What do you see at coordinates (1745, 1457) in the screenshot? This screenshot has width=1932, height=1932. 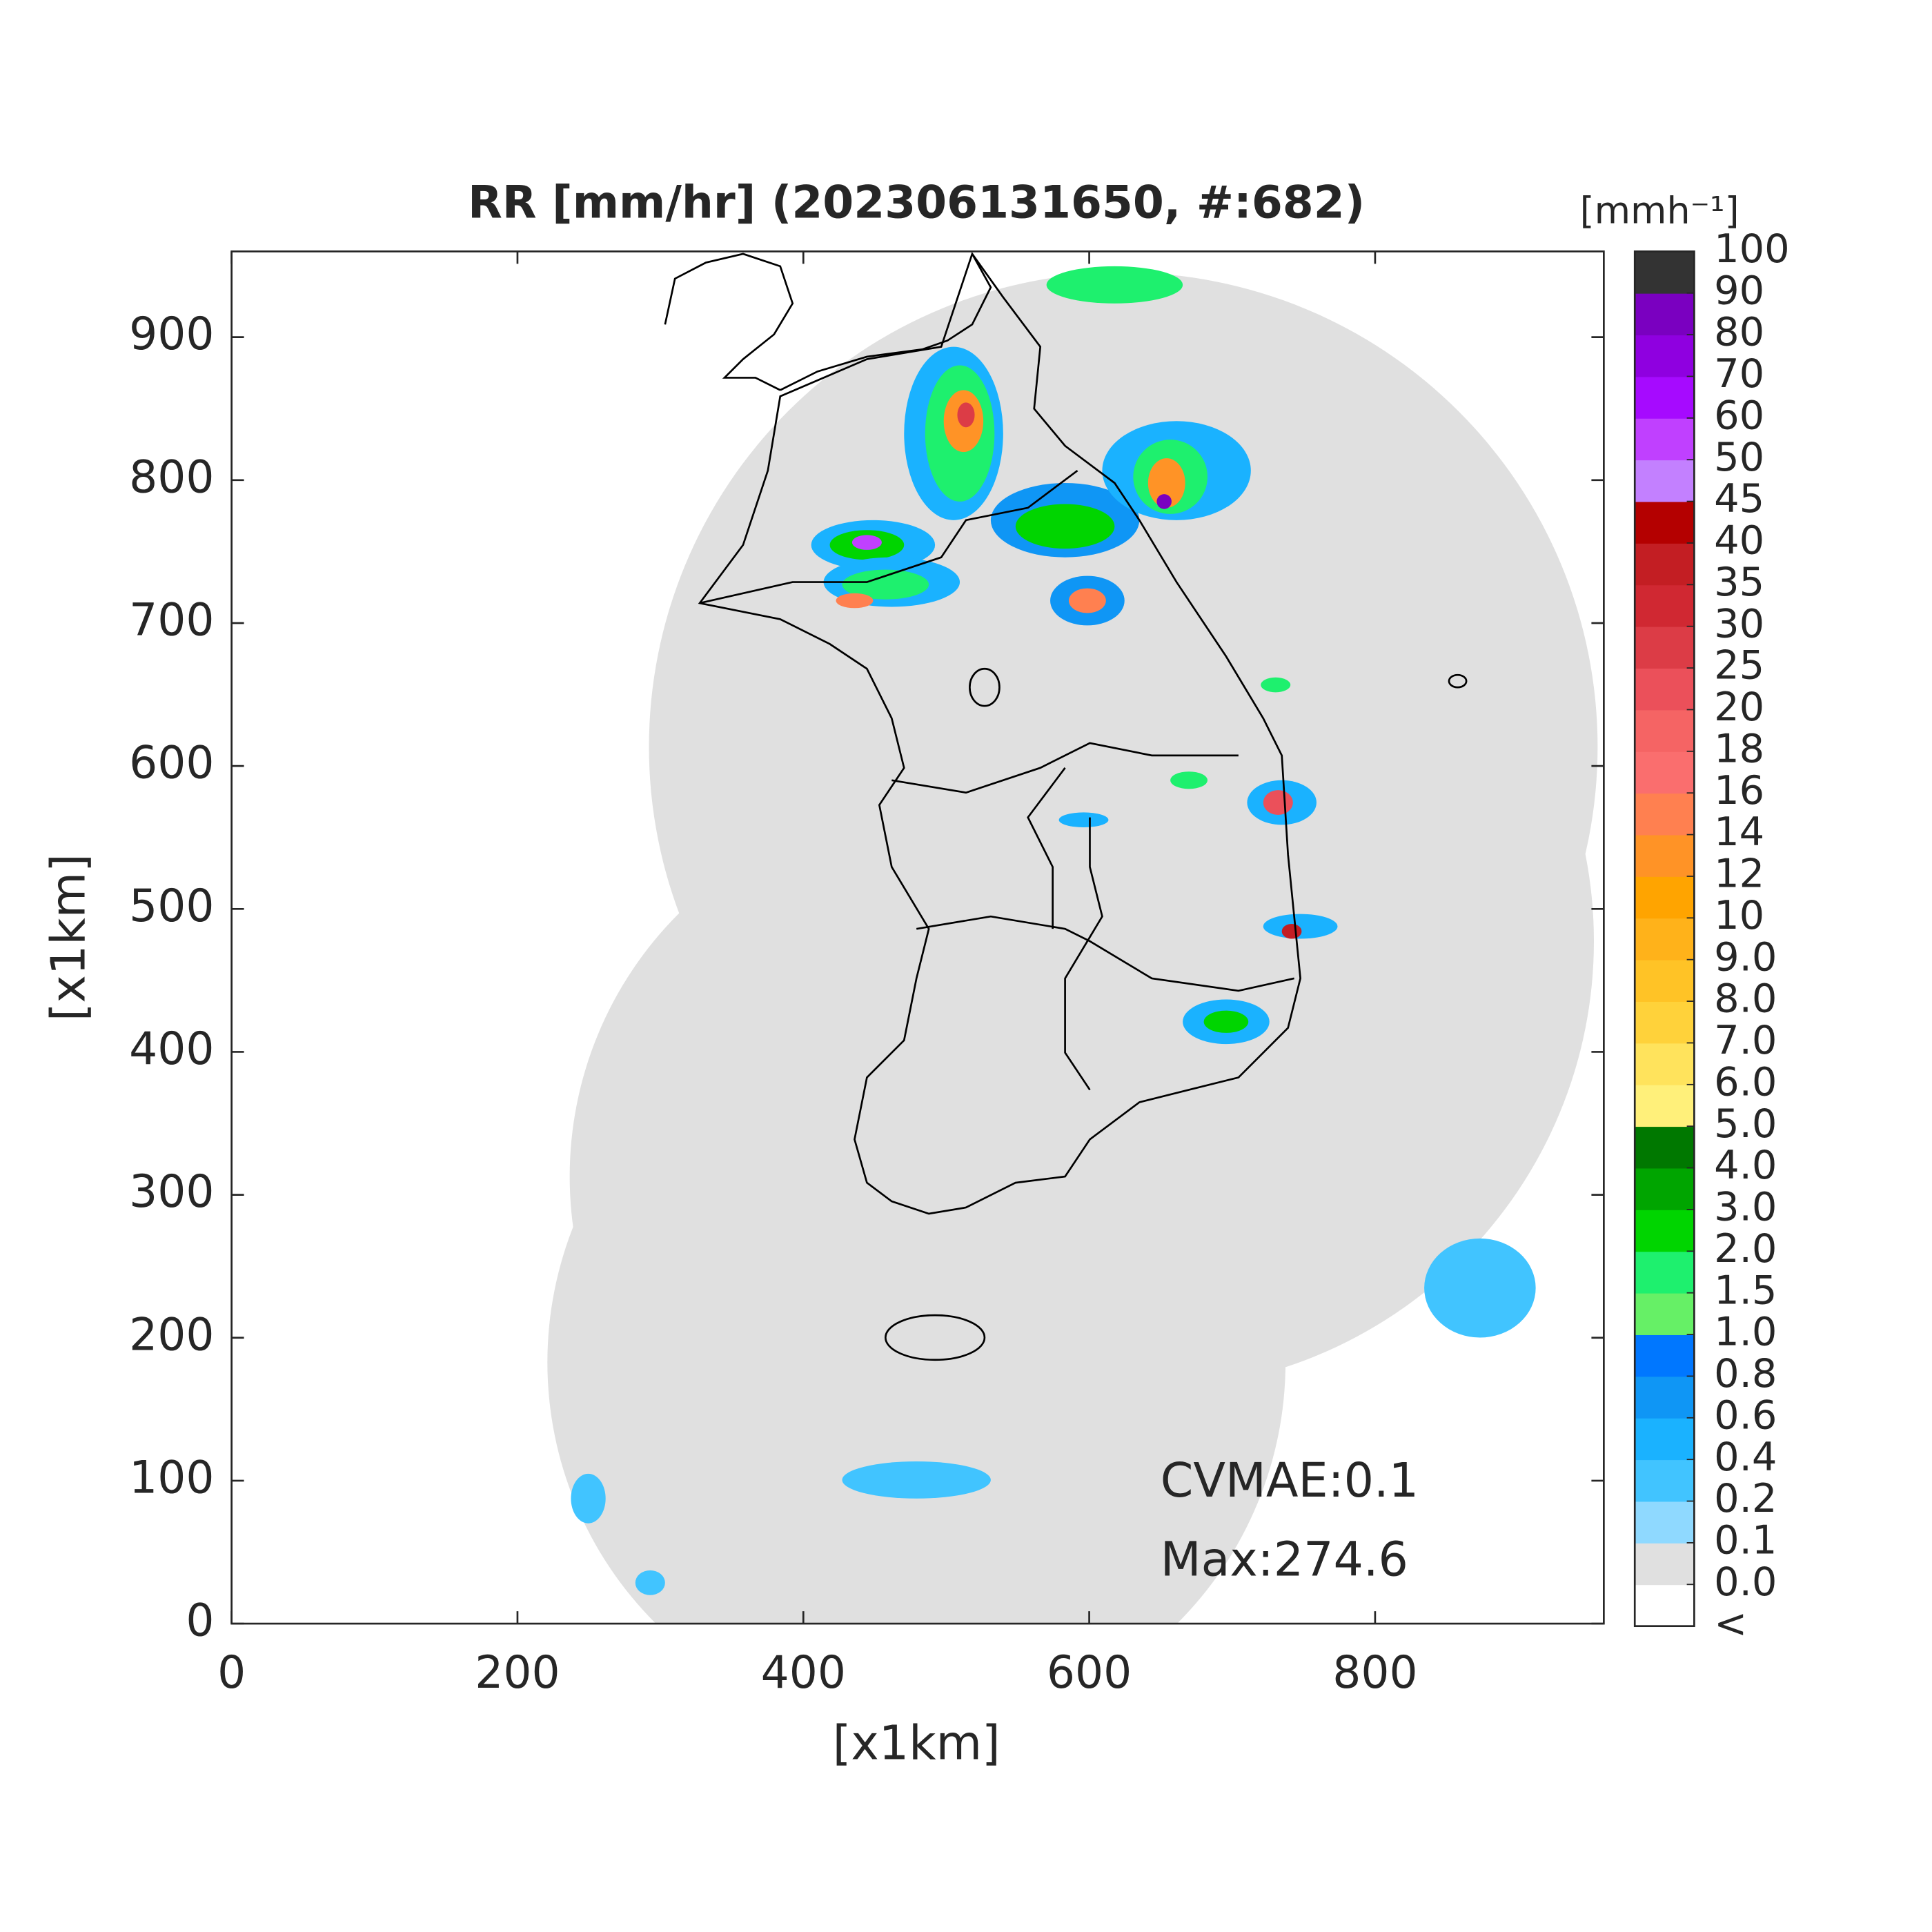 I see `colorbar-tick-label: 0.4` at bounding box center [1745, 1457].